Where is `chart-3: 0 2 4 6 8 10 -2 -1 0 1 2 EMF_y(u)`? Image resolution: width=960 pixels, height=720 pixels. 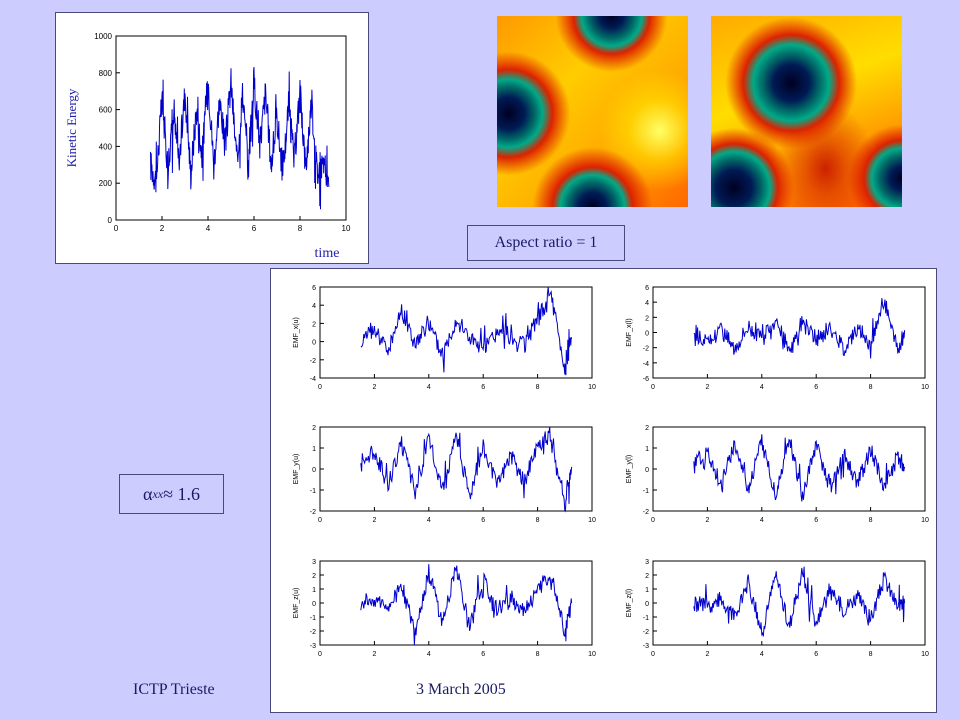
chart-3: 0 2 4 6 8 10 -2 -1 0 1 2 EMF_y(u) is located at coordinates (444, 474).